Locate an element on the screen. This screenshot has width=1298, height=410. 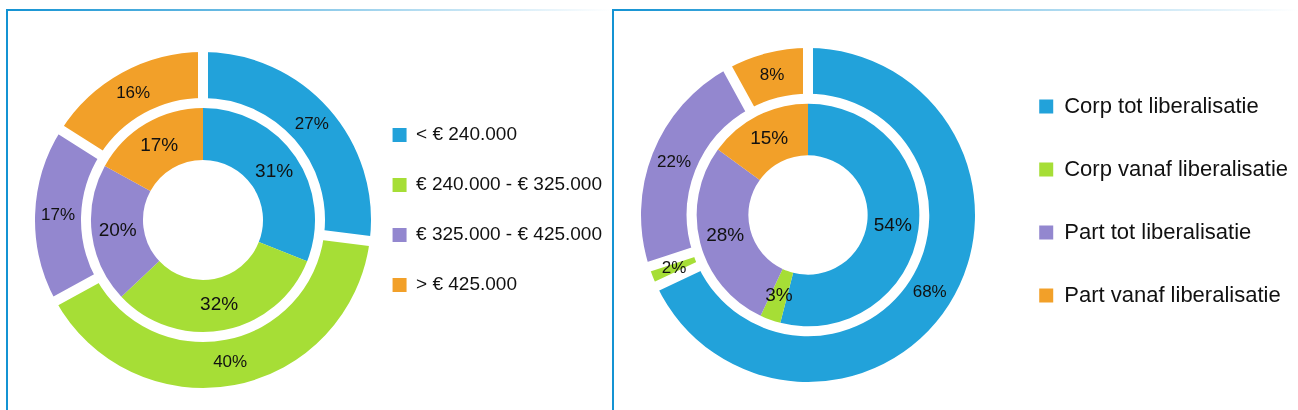
legend-label: > € 425.000 is located at coordinates (466, 284).